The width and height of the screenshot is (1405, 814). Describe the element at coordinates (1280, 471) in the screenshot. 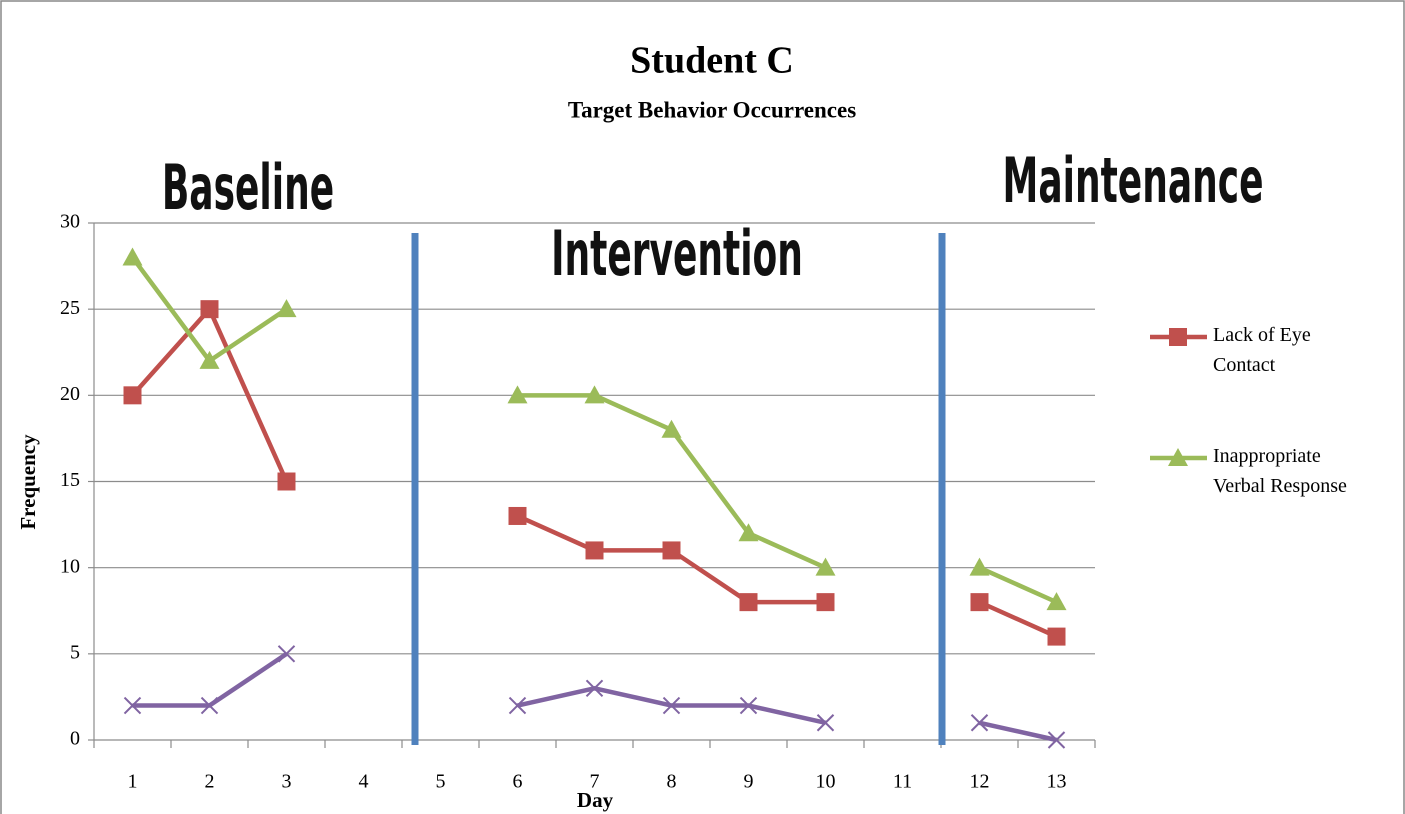

I see `legend-label: Inappropriate Verbal Response` at that location.